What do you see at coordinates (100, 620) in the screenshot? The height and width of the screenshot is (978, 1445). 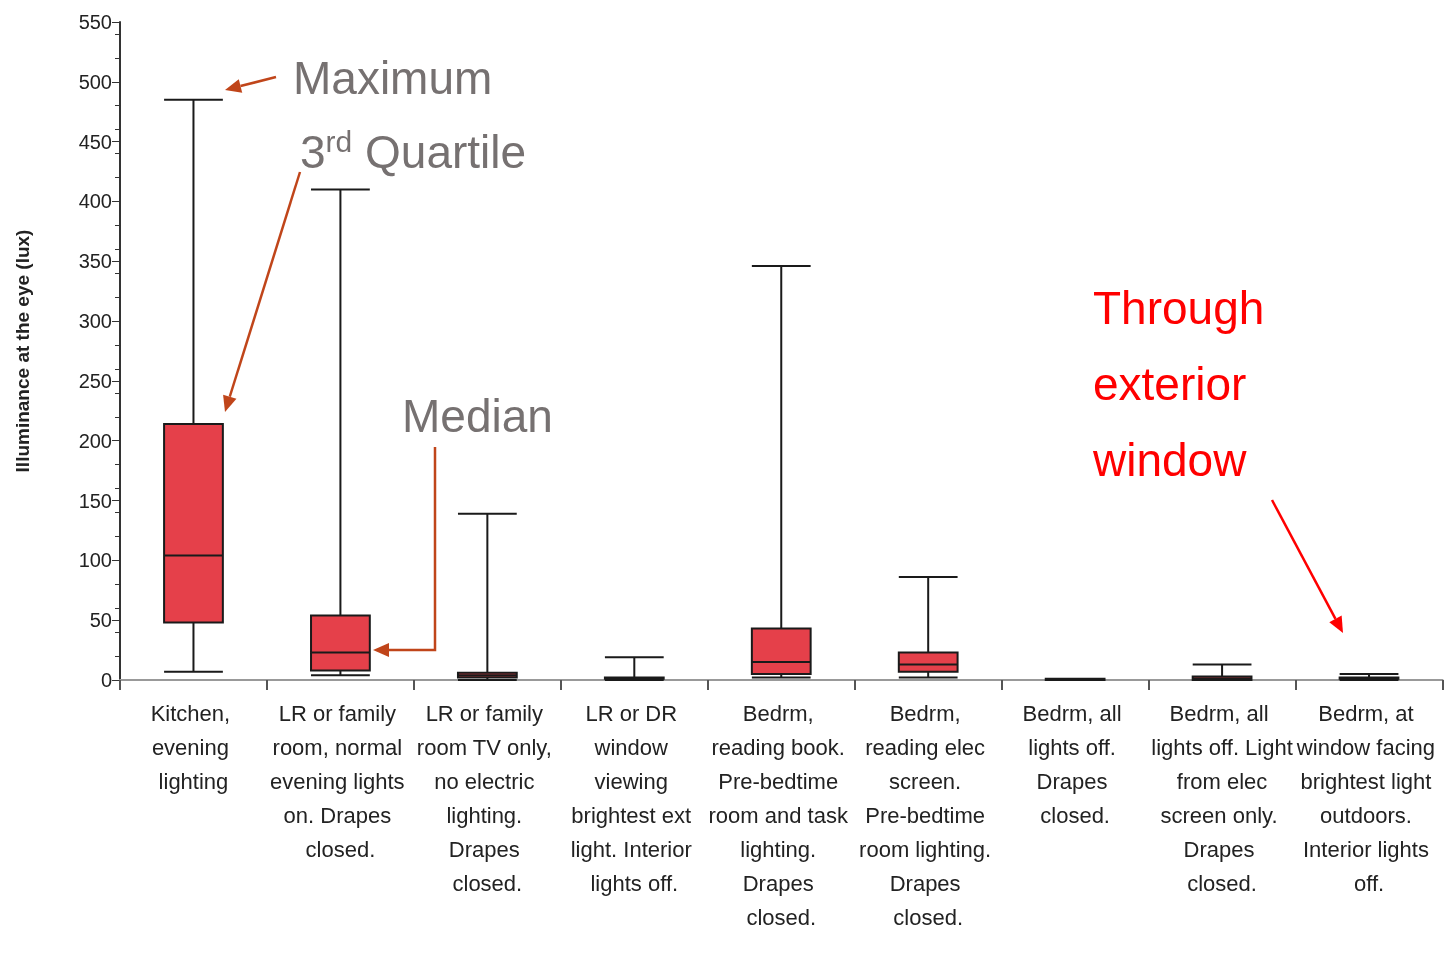 I see `y-tick-label: 50` at bounding box center [100, 620].